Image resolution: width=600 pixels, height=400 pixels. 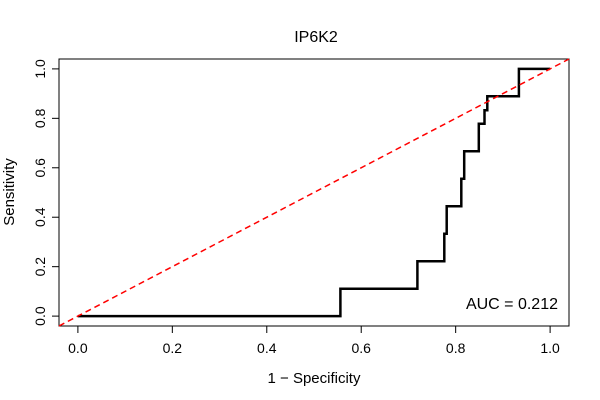 I want to click on y-axis-title: Sensitivity, so click(x=9, y=192).